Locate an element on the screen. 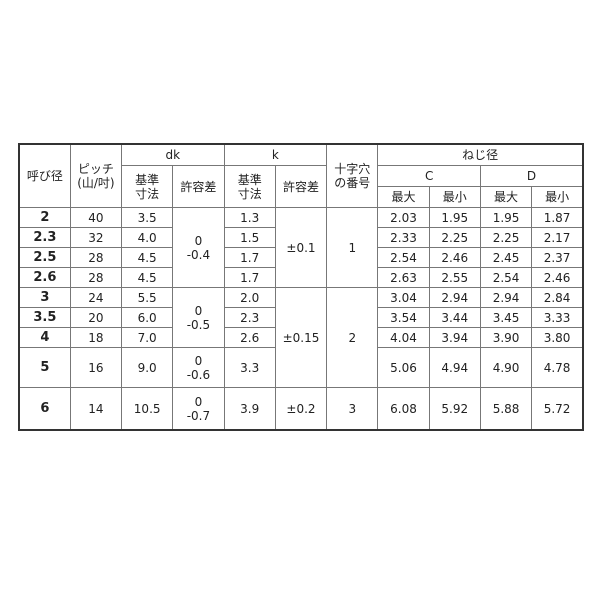 The image size is (600, 600). dk-tol-lower: -0.5 is located at coordinates (198, 324).